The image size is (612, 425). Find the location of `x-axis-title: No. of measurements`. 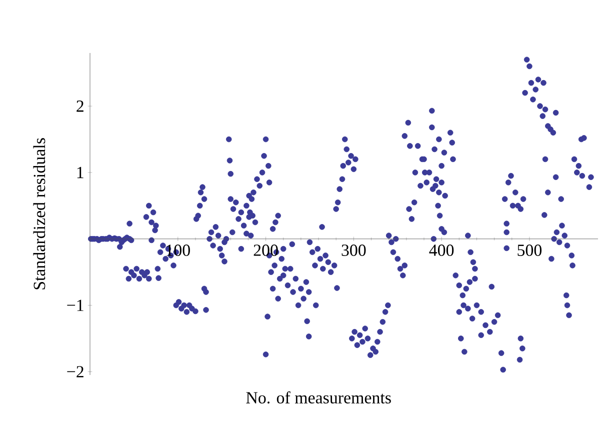

x-axis-title: No. of measurements is located at coordinates (318, 397).